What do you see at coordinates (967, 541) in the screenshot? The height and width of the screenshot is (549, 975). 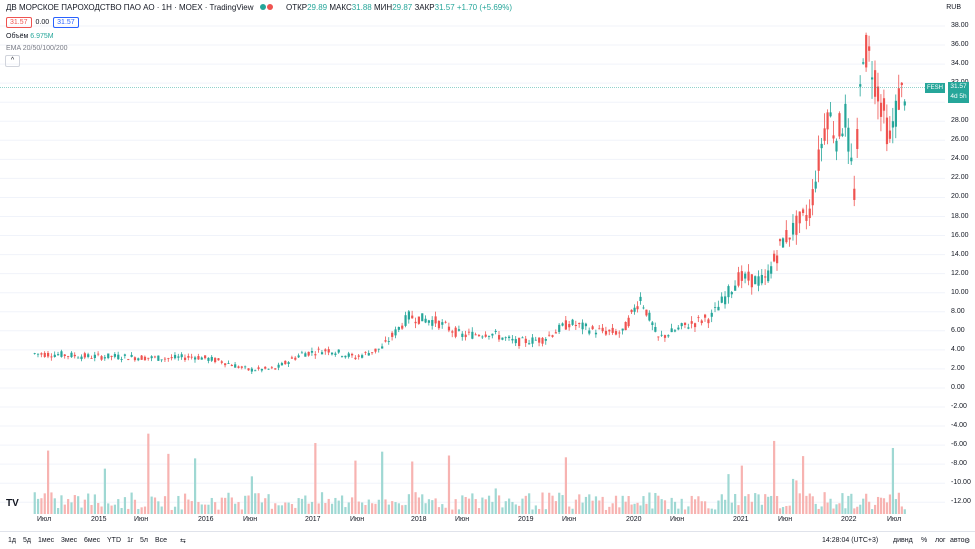 I see `settings-gear-icon: ⚙` at bounding box center [967, 541].